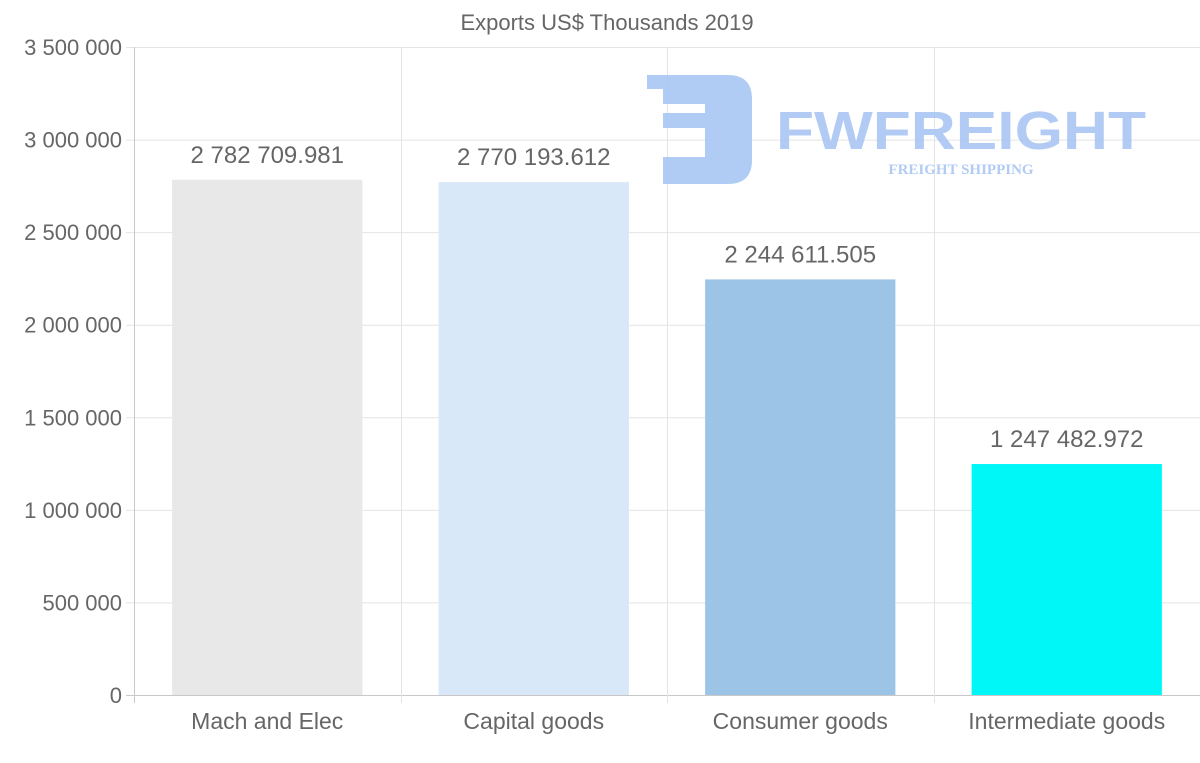 The width and height of the screenshot is (1200, 763). Describe the element at coordinates (116, 695) in the screenshot. I see `y-tick-label: 0` at that location.